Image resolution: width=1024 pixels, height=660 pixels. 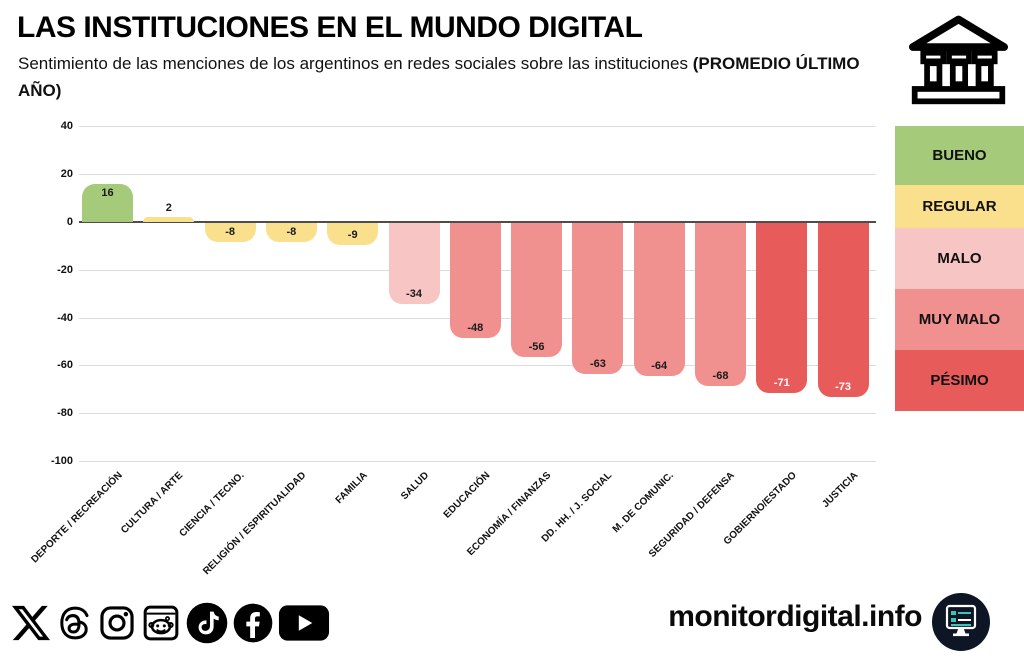 What do you see at coordinates (117, 623) in the screenshot?
I see `instagram-icon` at bounding box center [117, 623].